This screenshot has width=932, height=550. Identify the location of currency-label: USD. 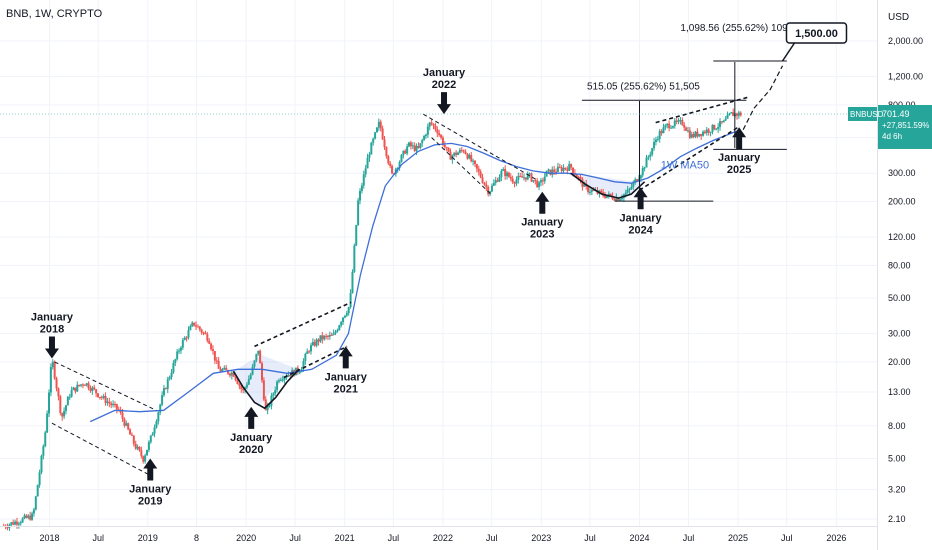
(899, 17).